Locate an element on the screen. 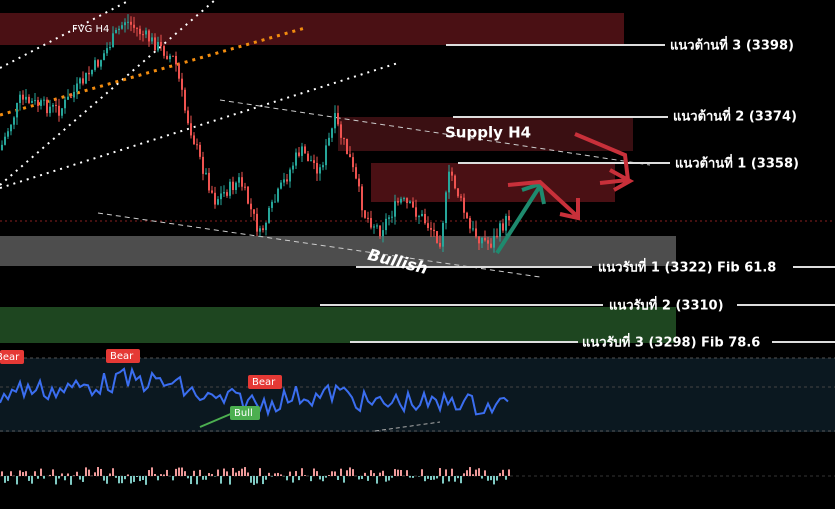 This screenshot has width=835, height=509. divergence-line is located at coordinates (407, 426).